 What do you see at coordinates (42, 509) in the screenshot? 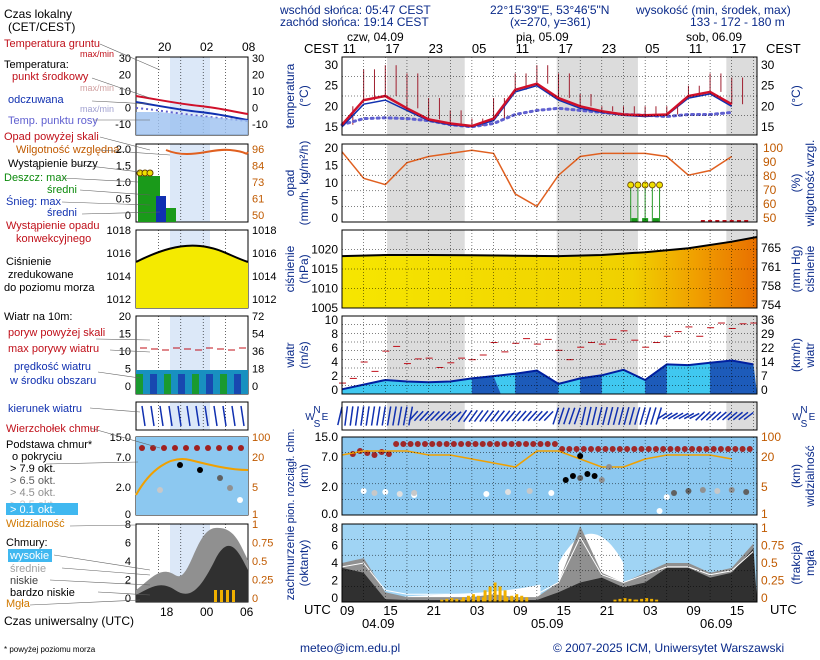
I see `legend-cloud-o5-bg` at bounding box center [42, 509].